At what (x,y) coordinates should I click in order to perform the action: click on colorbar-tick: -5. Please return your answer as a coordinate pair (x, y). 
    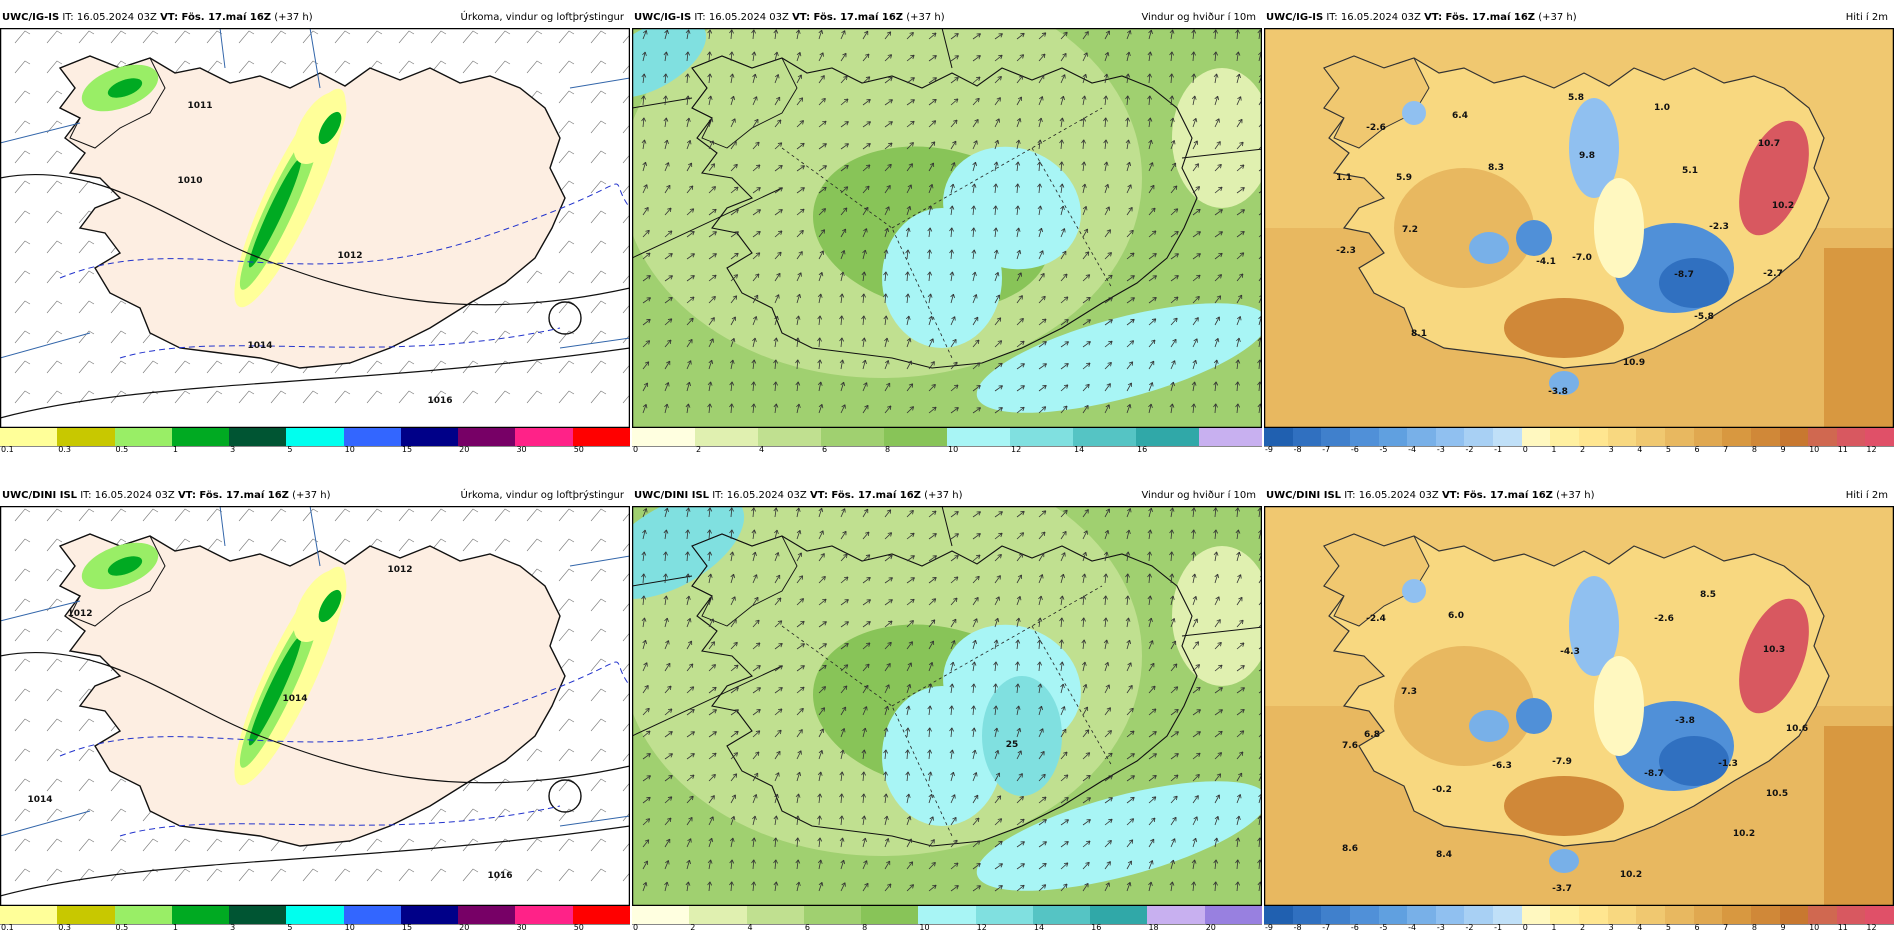
    Looking at the image, I should click on (1383, 449).